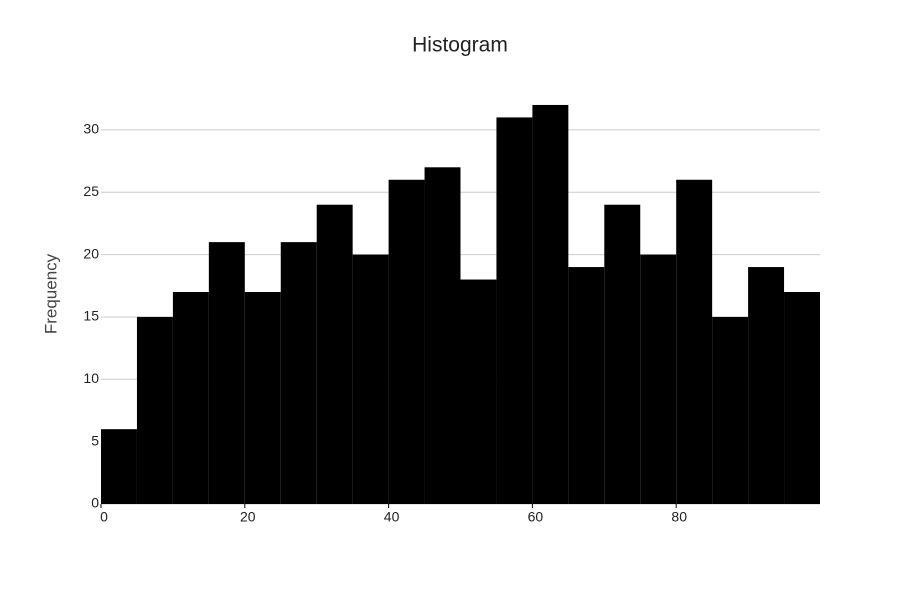  I want to click on y-axis-label: Frequency, so click(50, 293).